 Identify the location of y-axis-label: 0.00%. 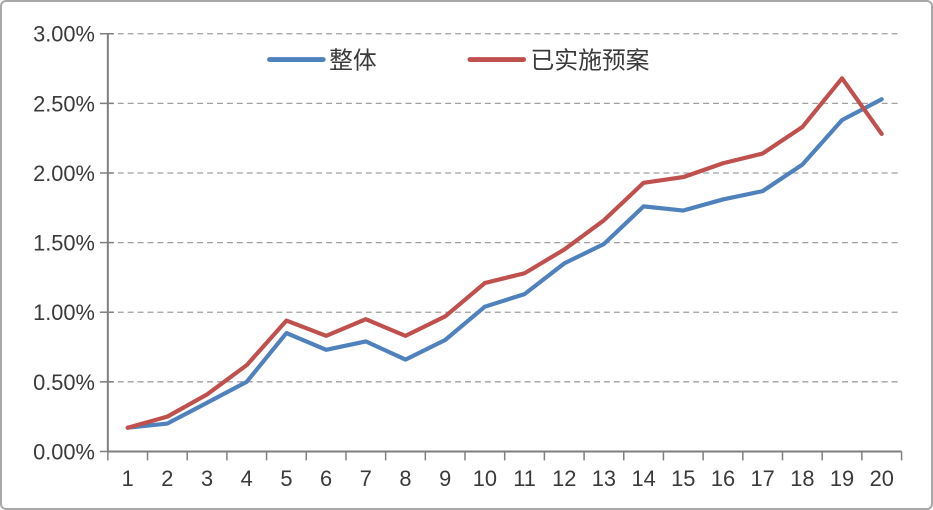
(64, 451).